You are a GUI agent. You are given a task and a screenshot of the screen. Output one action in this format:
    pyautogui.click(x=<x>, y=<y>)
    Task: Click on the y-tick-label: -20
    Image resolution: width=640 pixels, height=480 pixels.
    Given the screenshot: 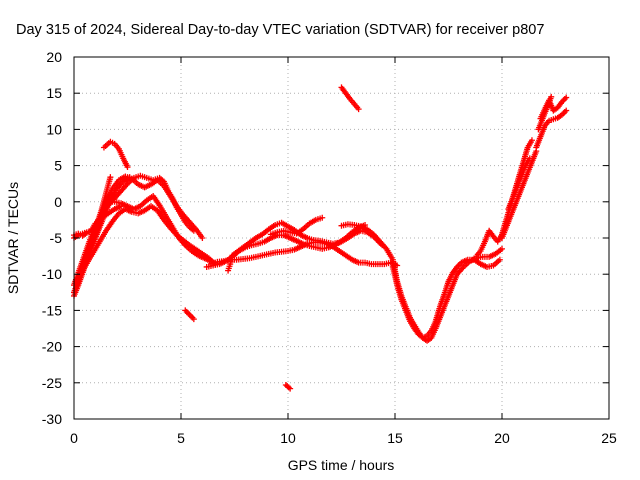 What is the action you would take?
    pyautogui.click(x=52, y=347)
    